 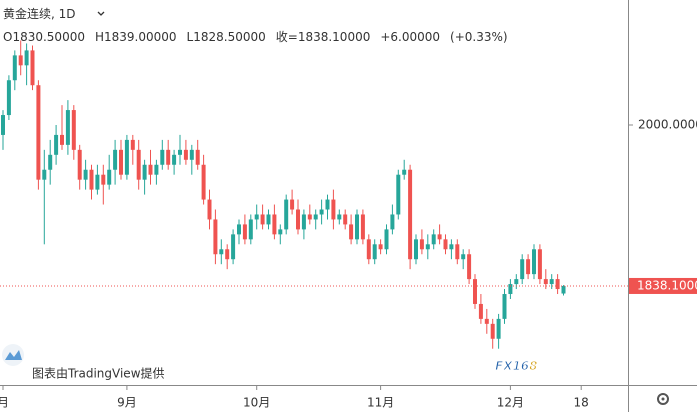 What do you see at coordinates (663, 285) in the screenshot?
I see `last-price-box` at bounding box center [663, 285].